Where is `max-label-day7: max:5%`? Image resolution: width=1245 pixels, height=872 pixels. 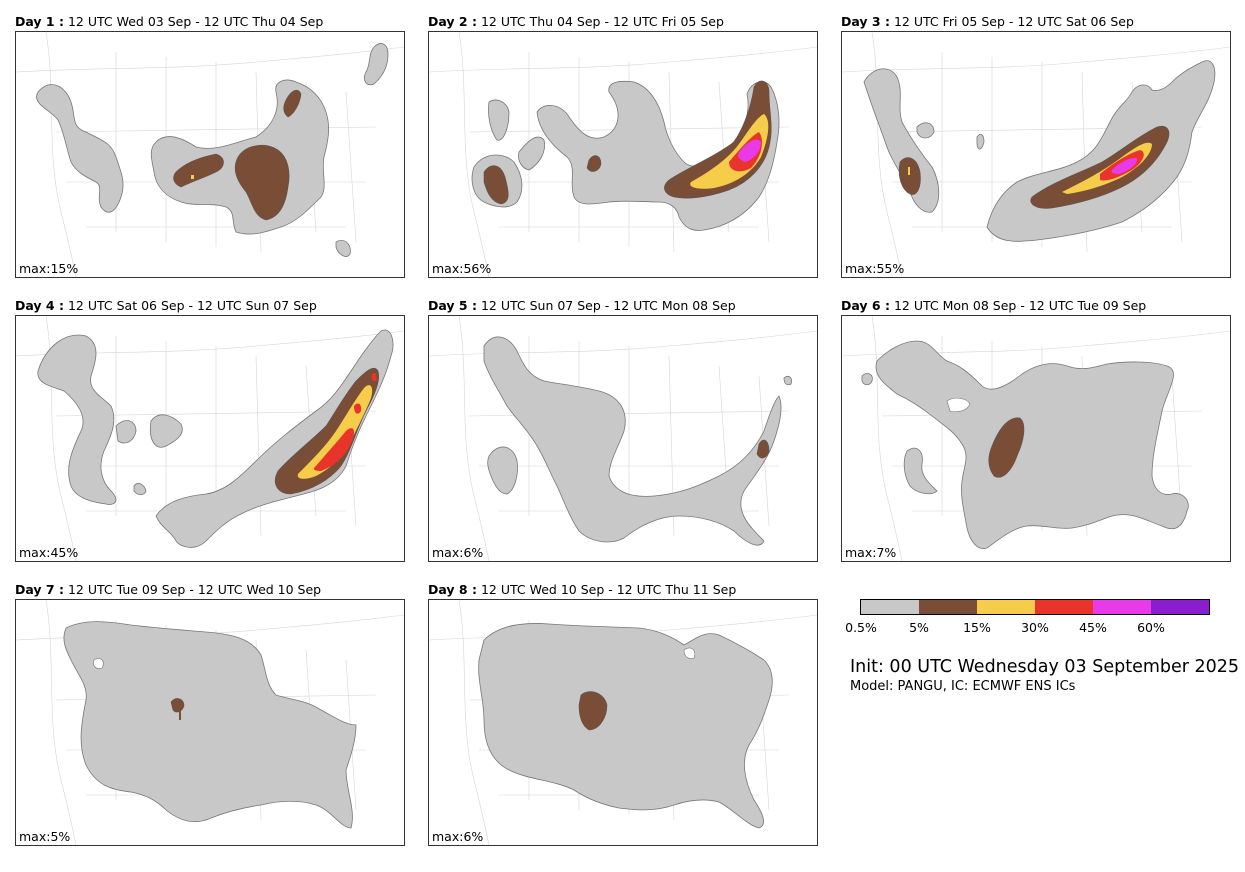
max-label-day7: max:5% is located at coordinates (45, 836).